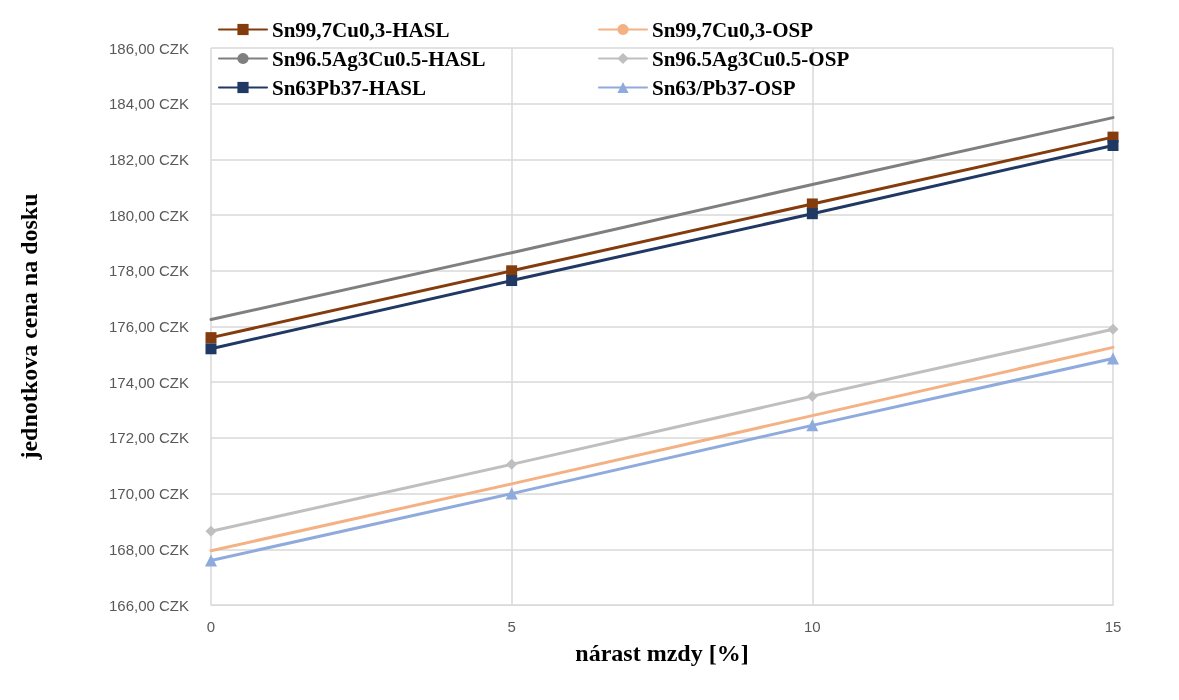 This screenshot has width=1179, height=700. Describe the element at coordinates (148, 549) in the screenshot. I see `y-tick-label: 168,00 CZK` at that location.